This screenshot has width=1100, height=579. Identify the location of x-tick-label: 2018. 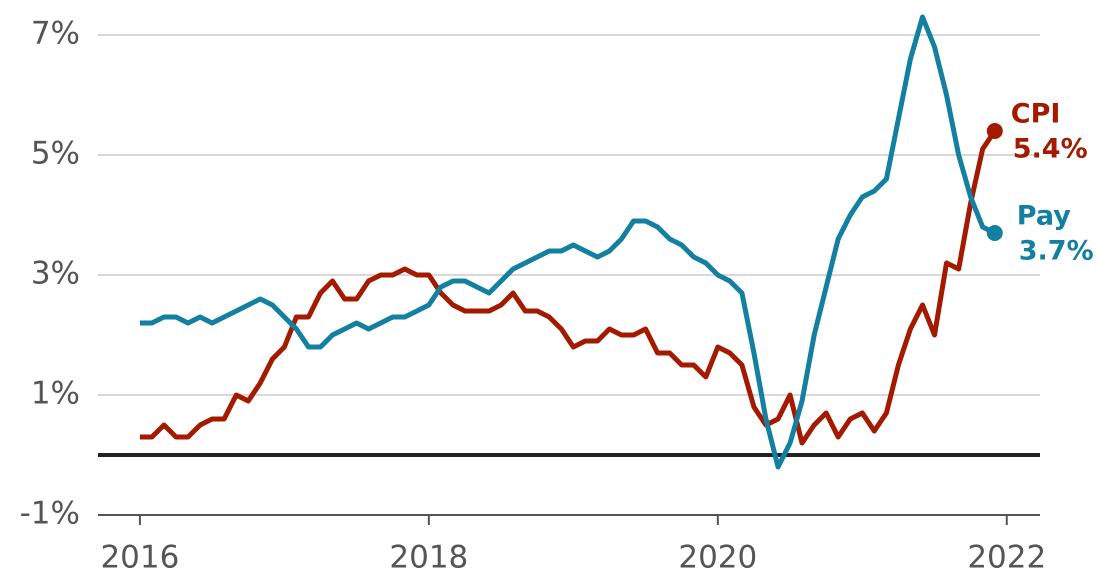
(428, 558).